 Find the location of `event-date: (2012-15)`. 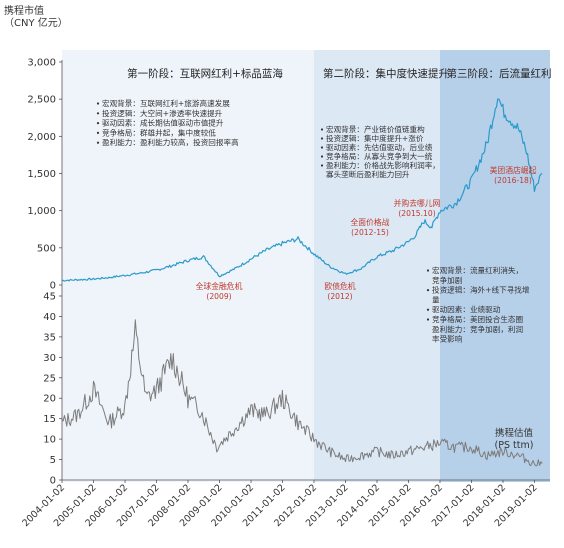

event-date: (2012-15) is located at coordinates (370, 232).